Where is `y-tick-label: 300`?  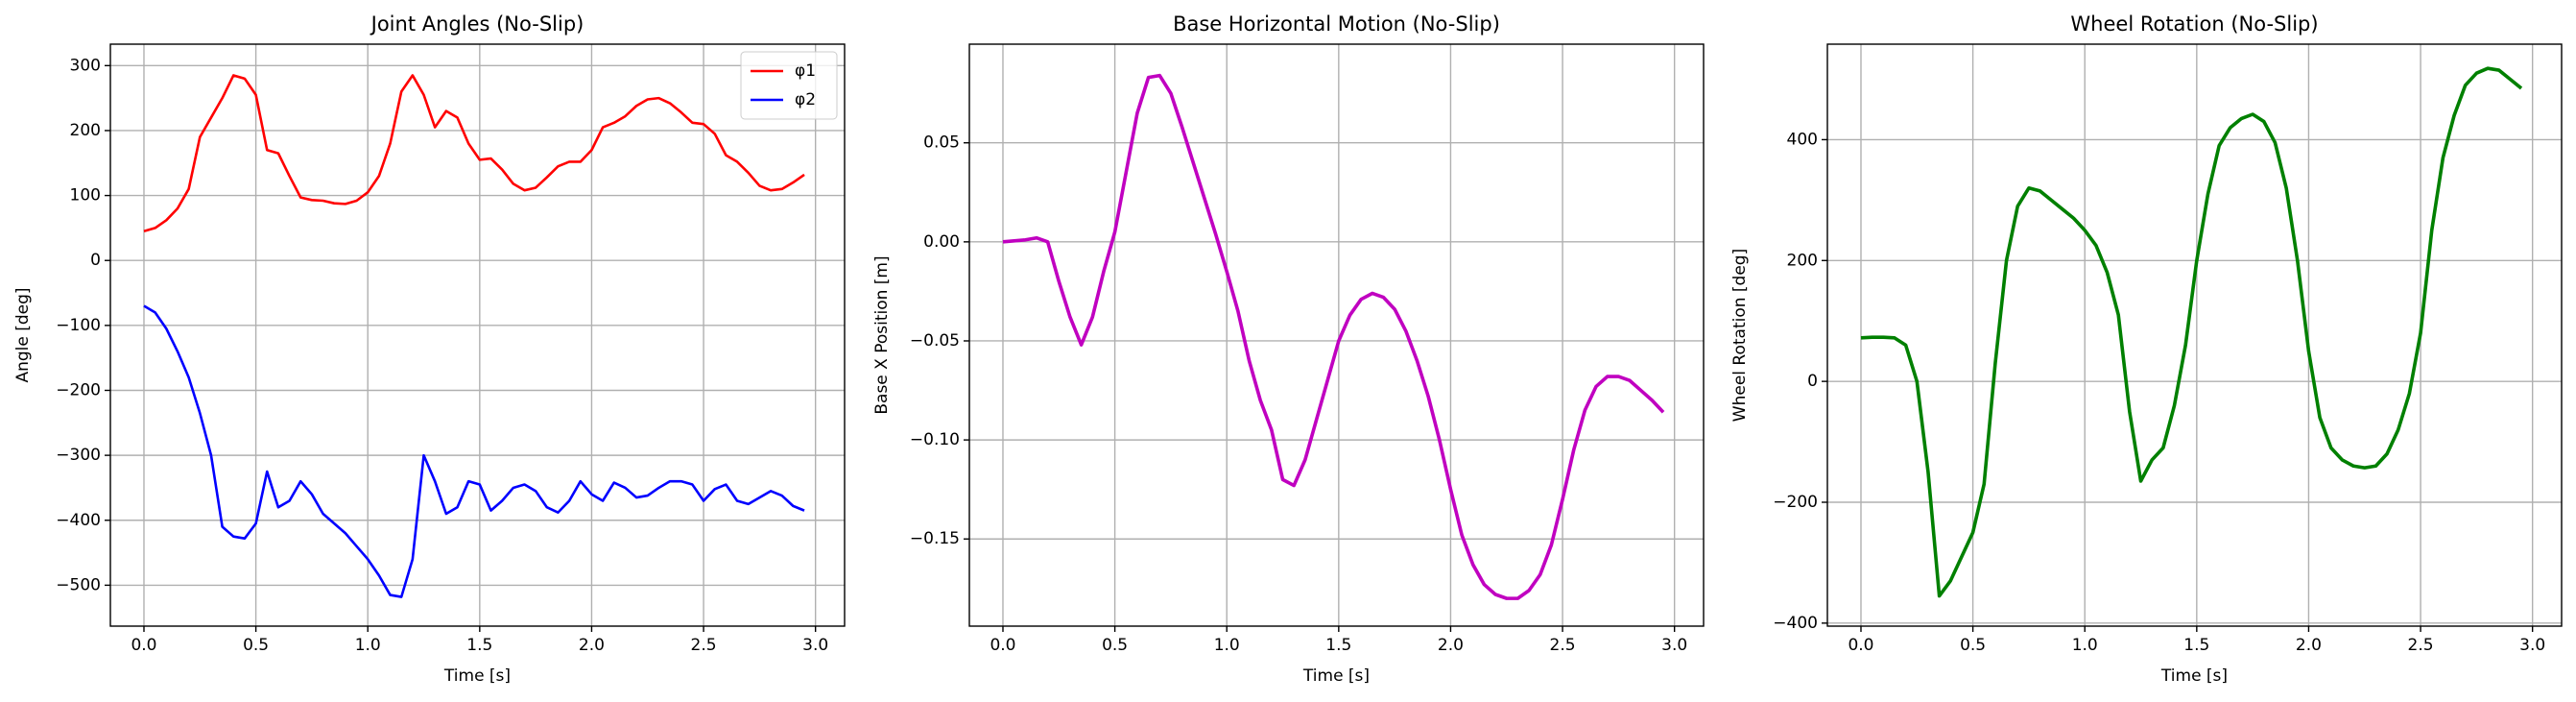 y-tick-label: 300 is located at coordinates (85, 65).